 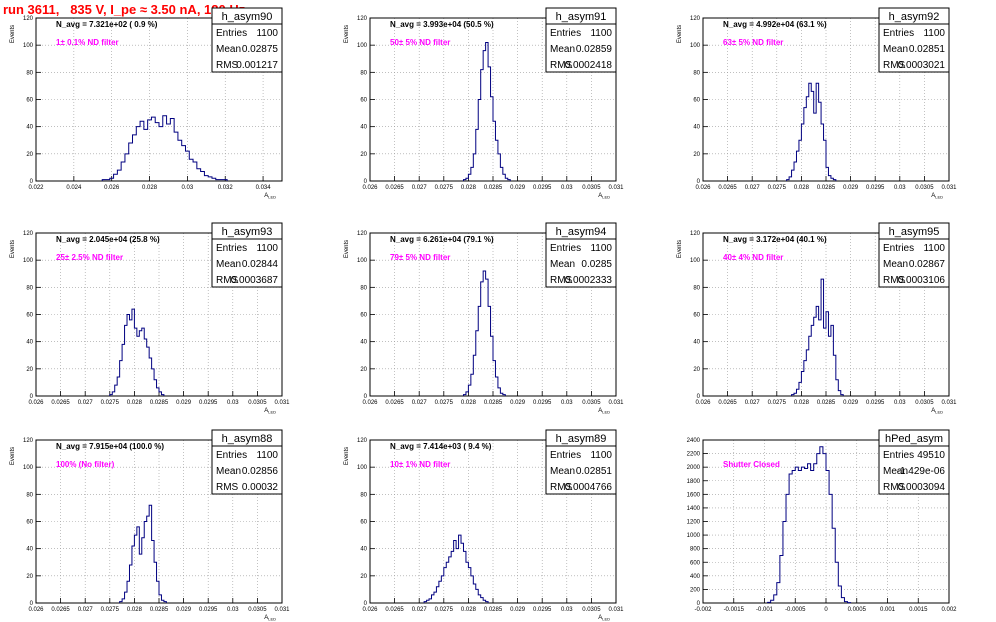 I want to click on y-tick-label: 20, so click(x=696, y=370).